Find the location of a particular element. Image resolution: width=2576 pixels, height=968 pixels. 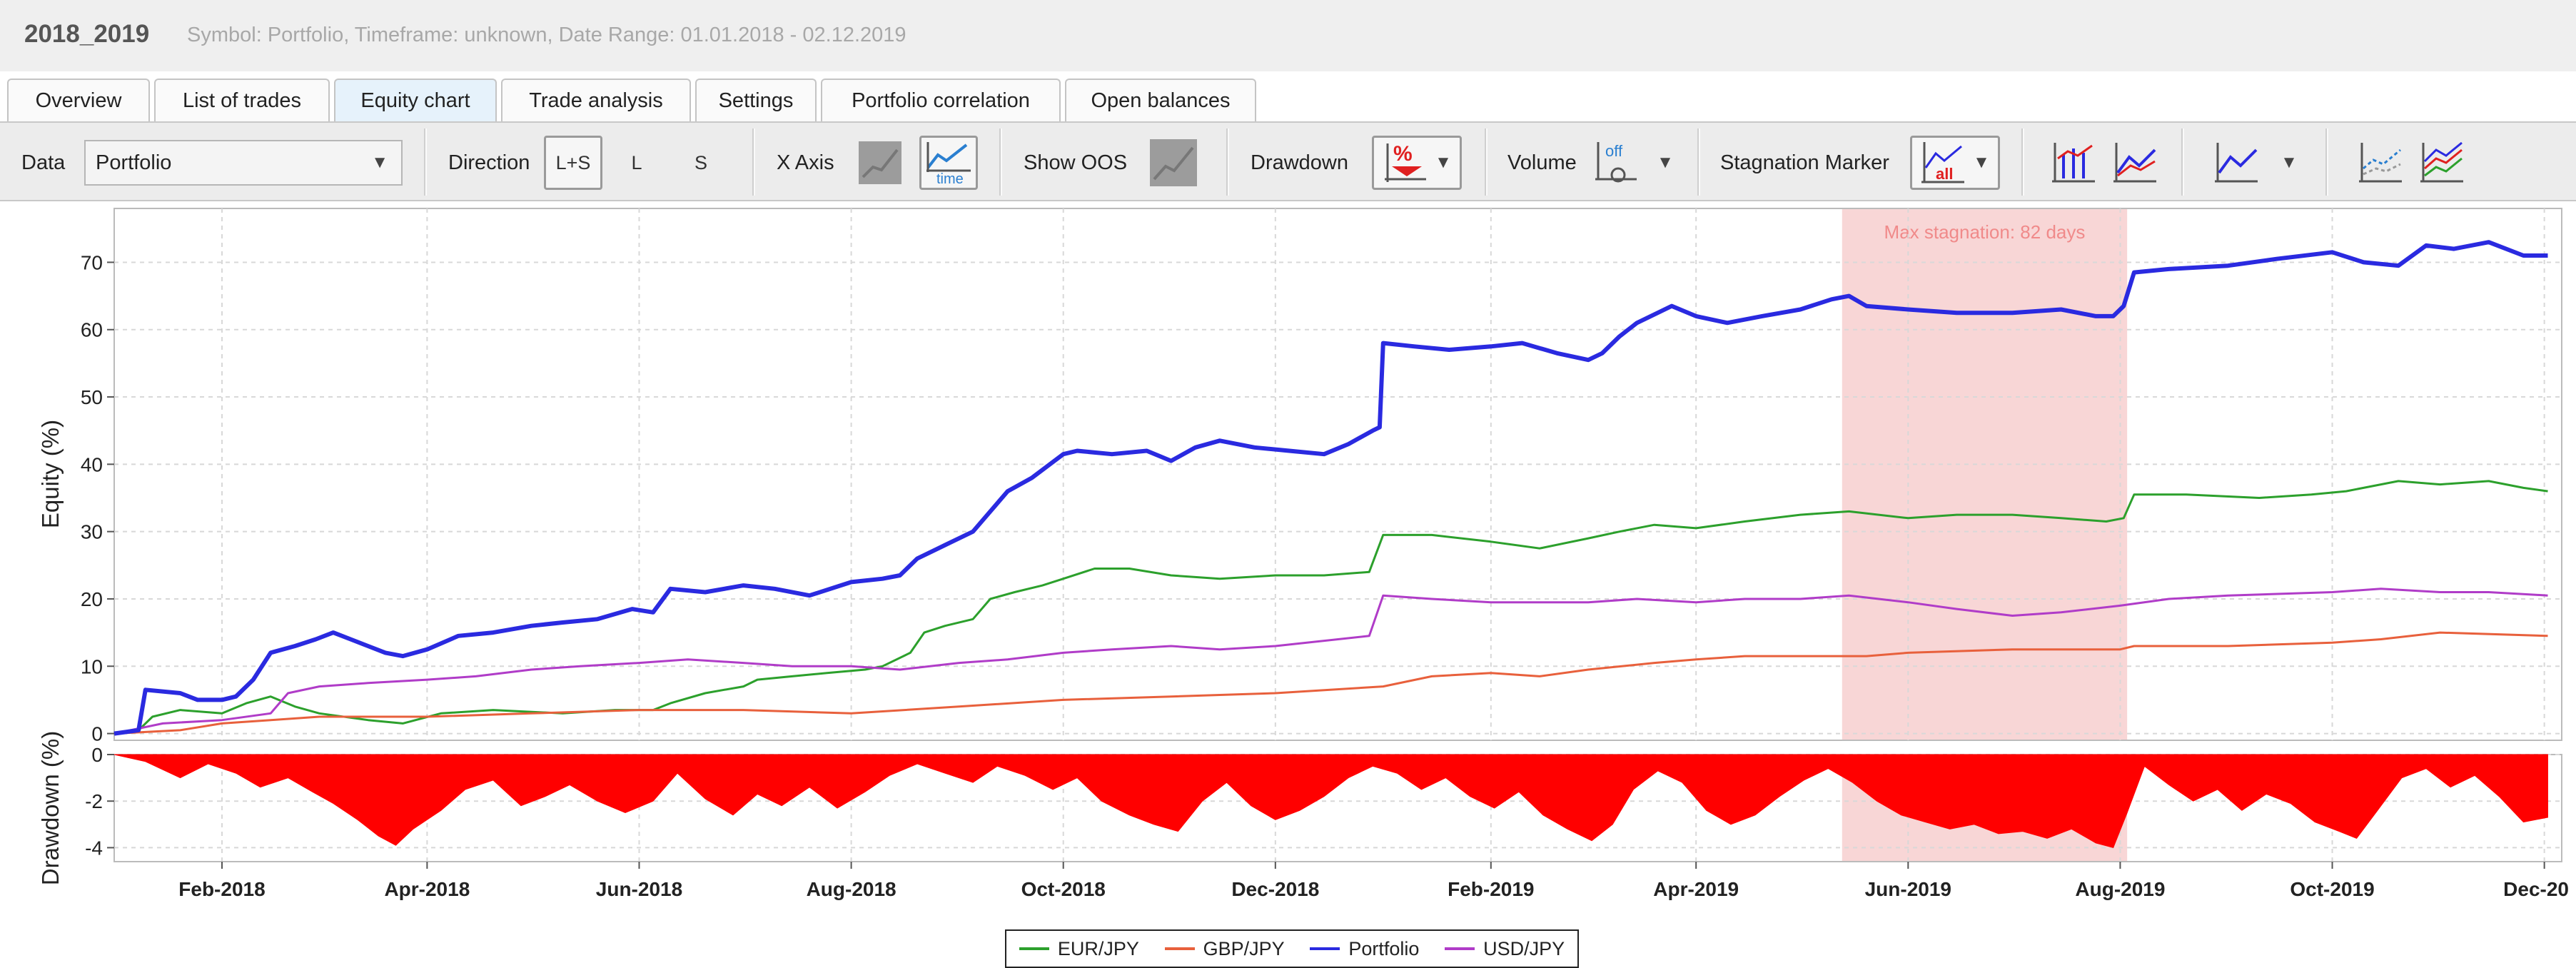

legend-item-gbp-jpy: GBP/JPY is located at coordinates (1224, 949).